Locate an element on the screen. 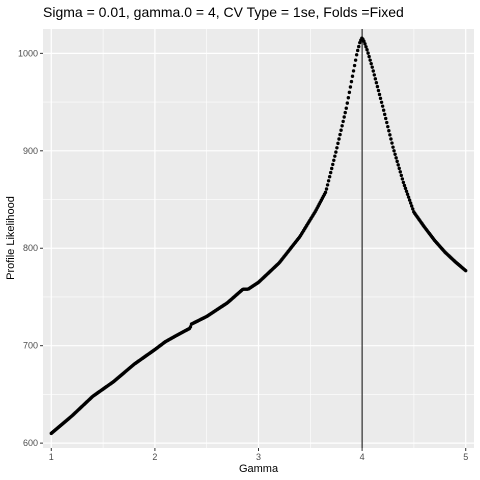 The height and width of the screenshot is (480, 480). x-tick-label: 4 is located at coordinates (362, 457).